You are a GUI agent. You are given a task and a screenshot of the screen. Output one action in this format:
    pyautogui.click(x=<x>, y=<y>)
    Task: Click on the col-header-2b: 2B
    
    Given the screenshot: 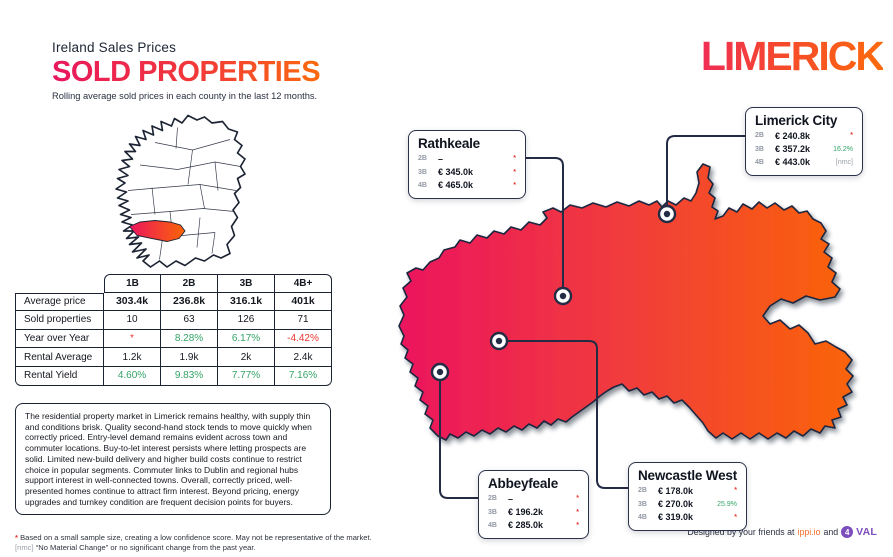 What is the action you would take?
    pyautogui.click(x=189, y=283)
    